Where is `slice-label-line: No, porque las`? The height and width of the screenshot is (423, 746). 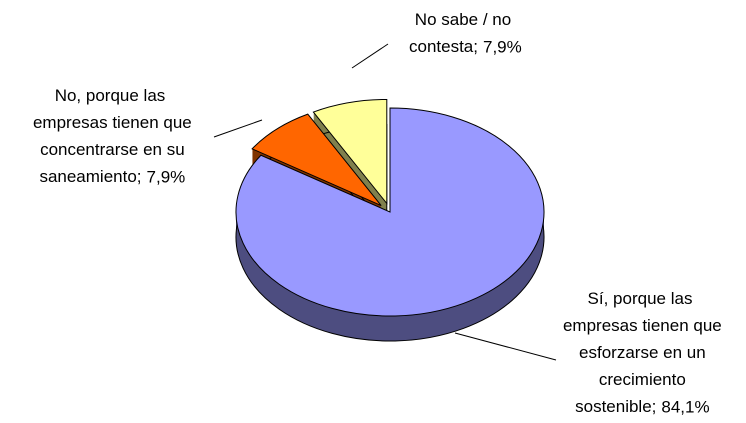
slice-label-line: No, porque las is located at coordinates (110, 95).